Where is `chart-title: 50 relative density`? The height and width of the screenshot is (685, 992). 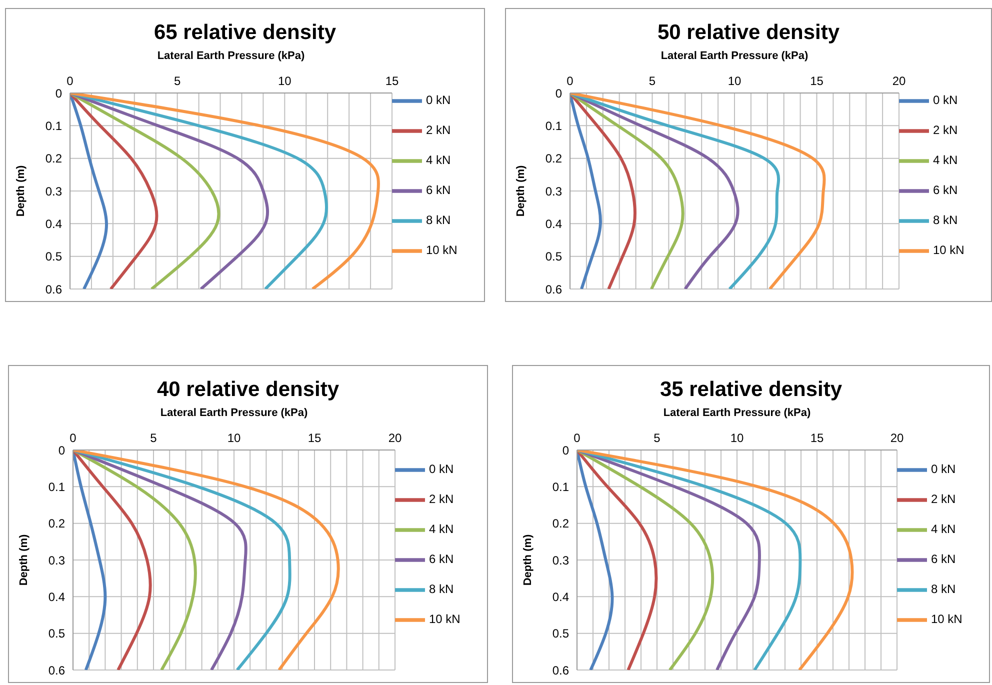
chart-title: 50 relative density is located at coordinates (748, 33).